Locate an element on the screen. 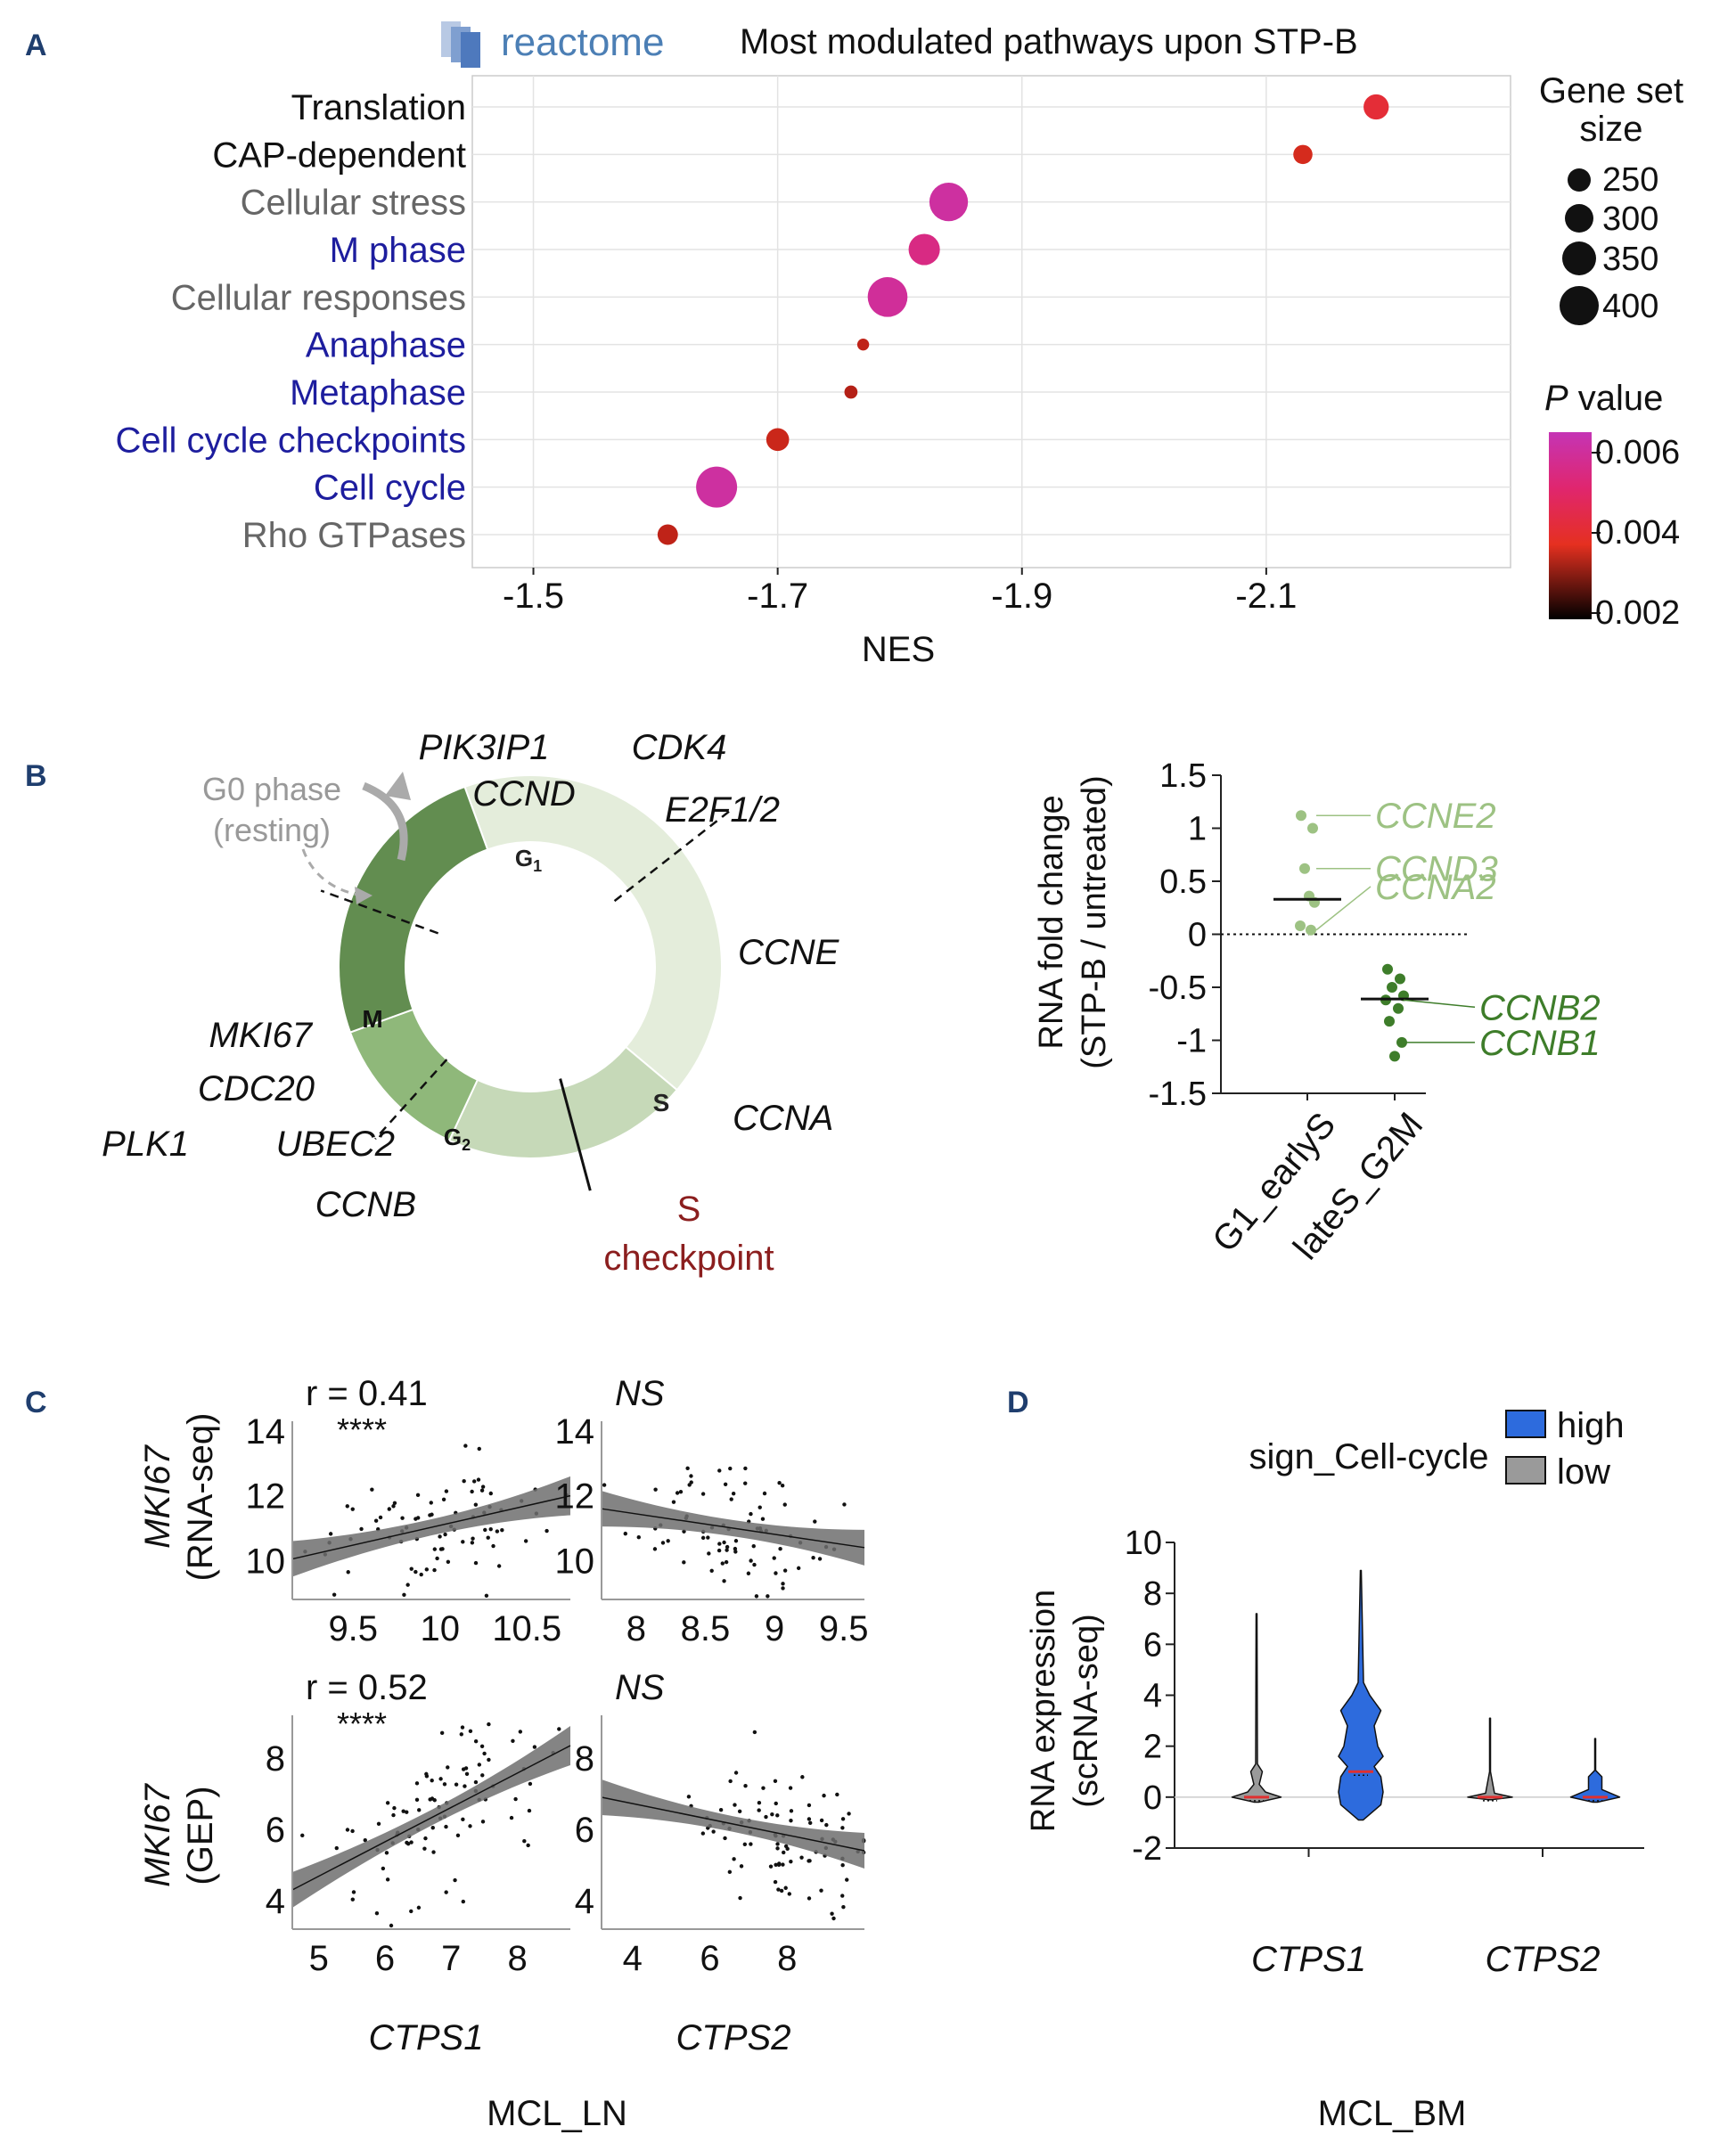  scatter-rnaseq-ctps2: 10 12 14 8 8.5 9 9.5 NS is located at coordinates (712, 1511).